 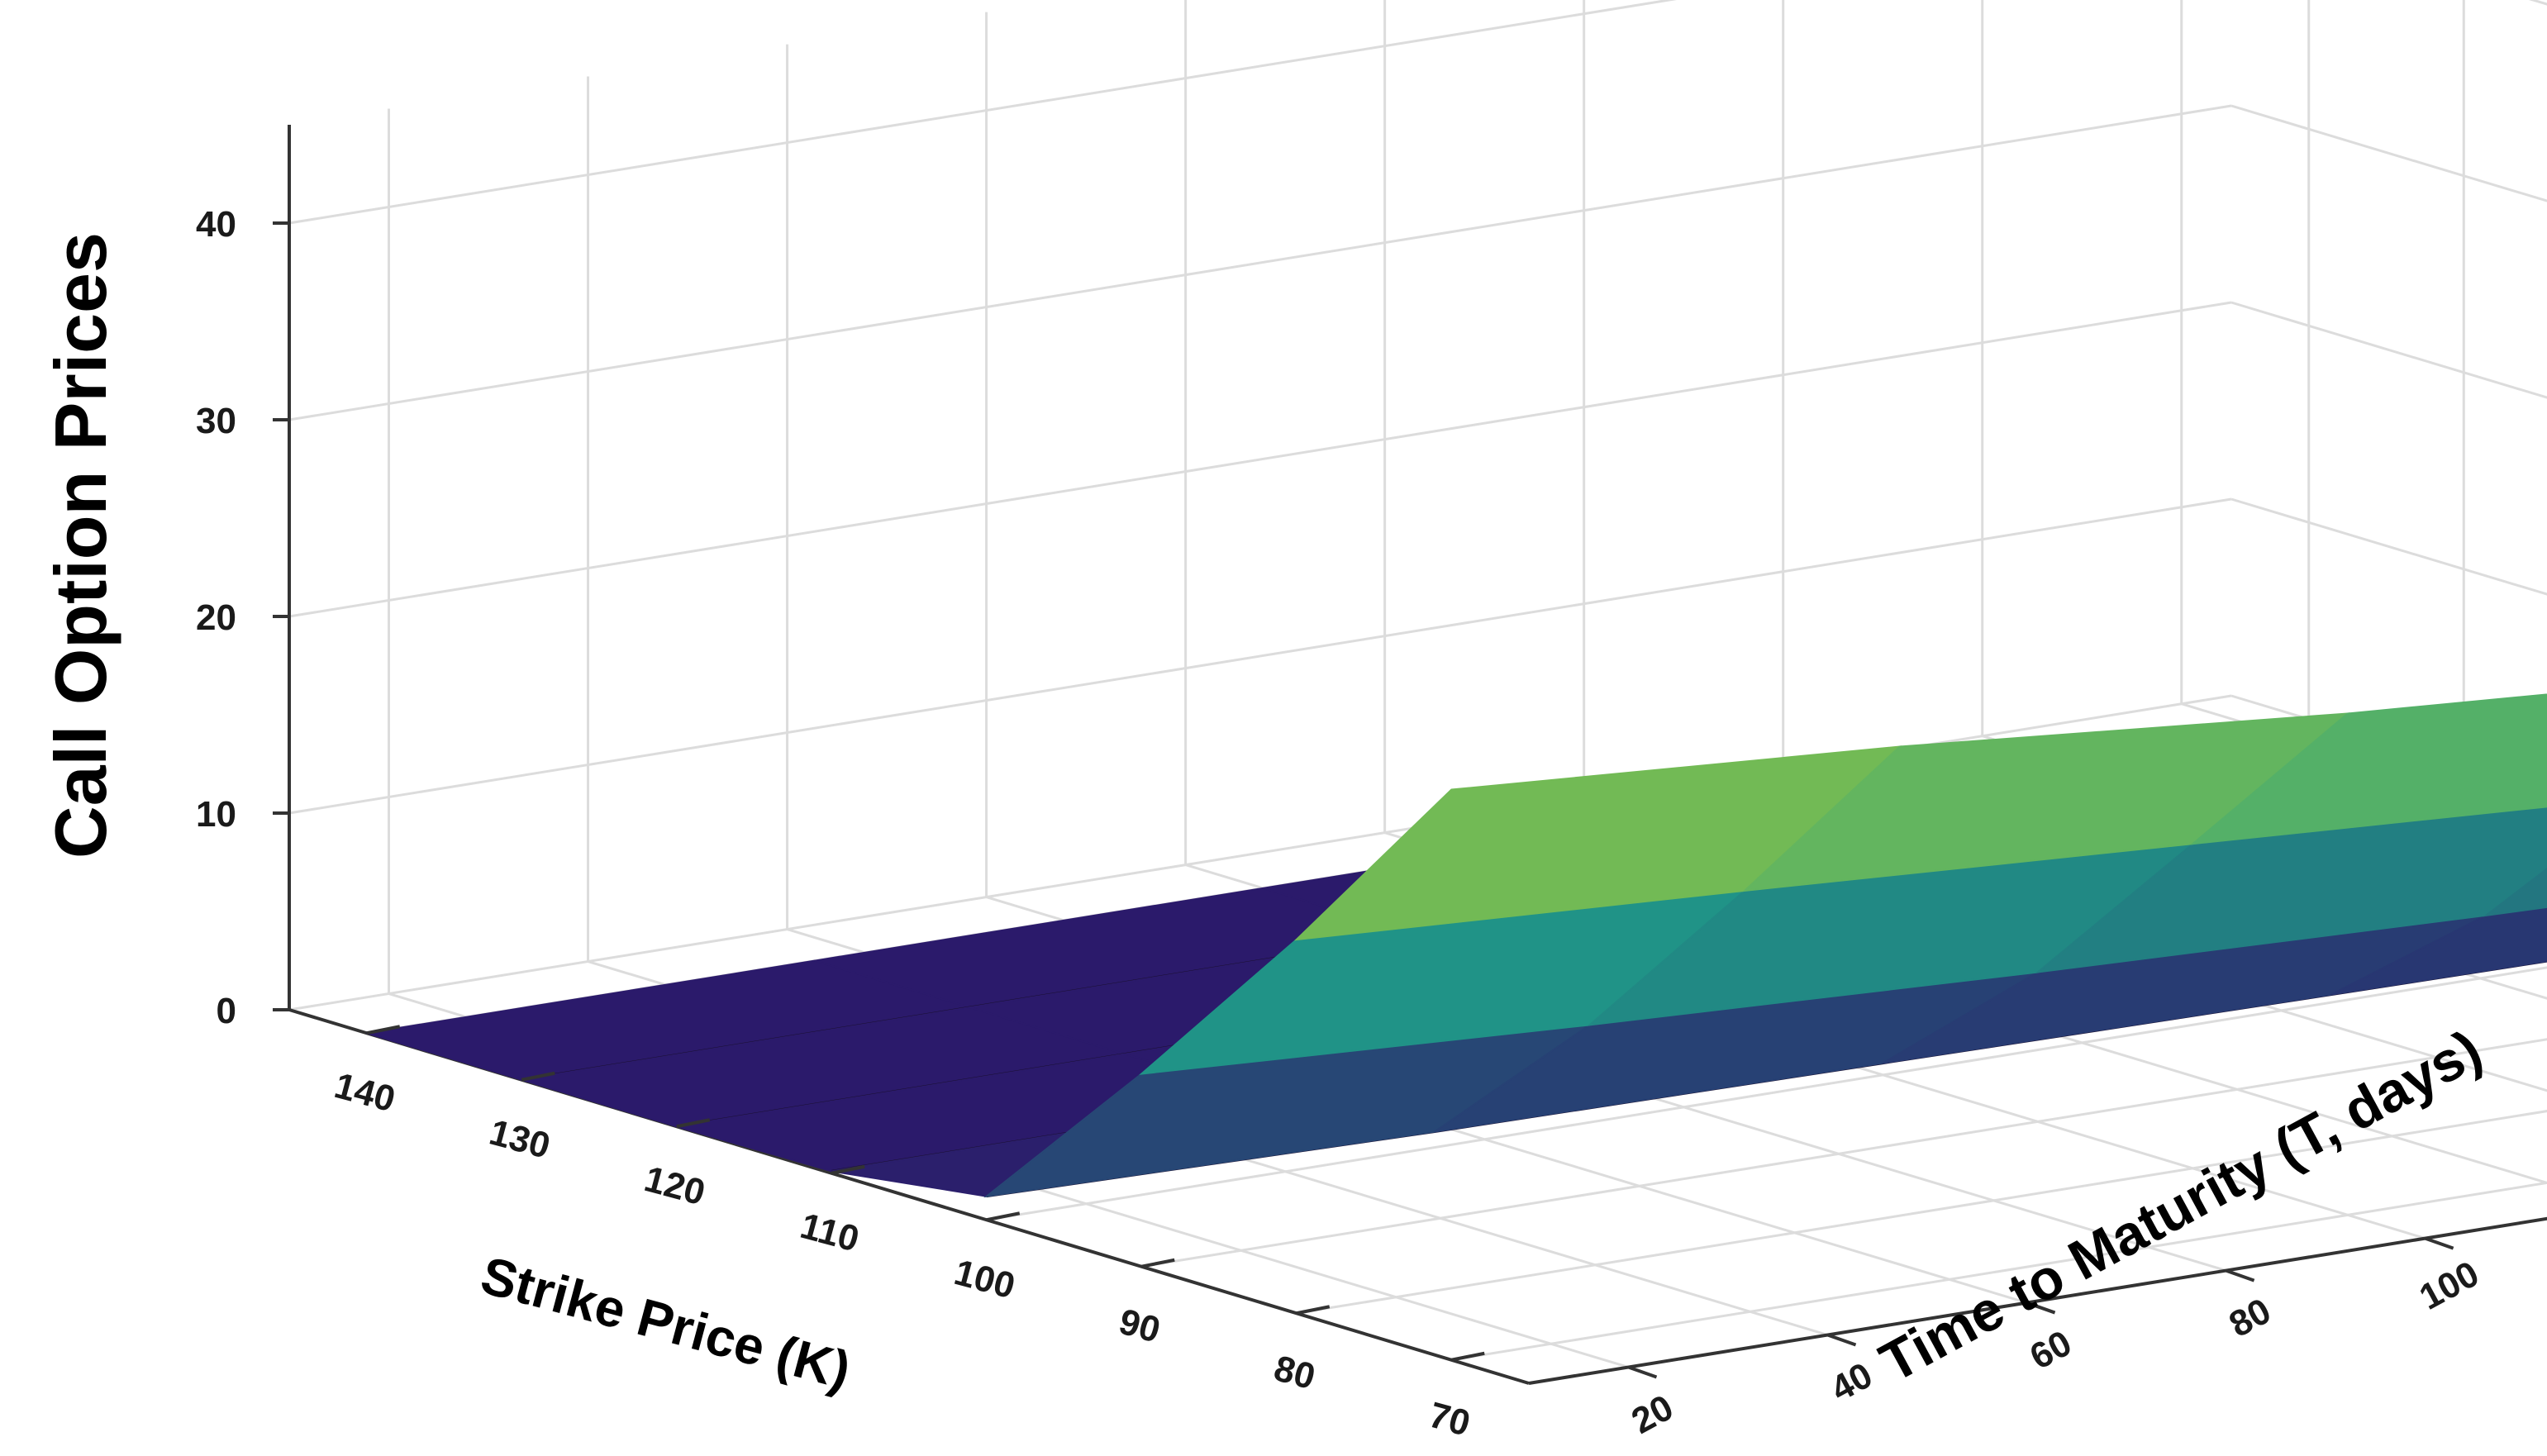 I want to click on x-tick-label: 90, so click(x=1139, y=1326).